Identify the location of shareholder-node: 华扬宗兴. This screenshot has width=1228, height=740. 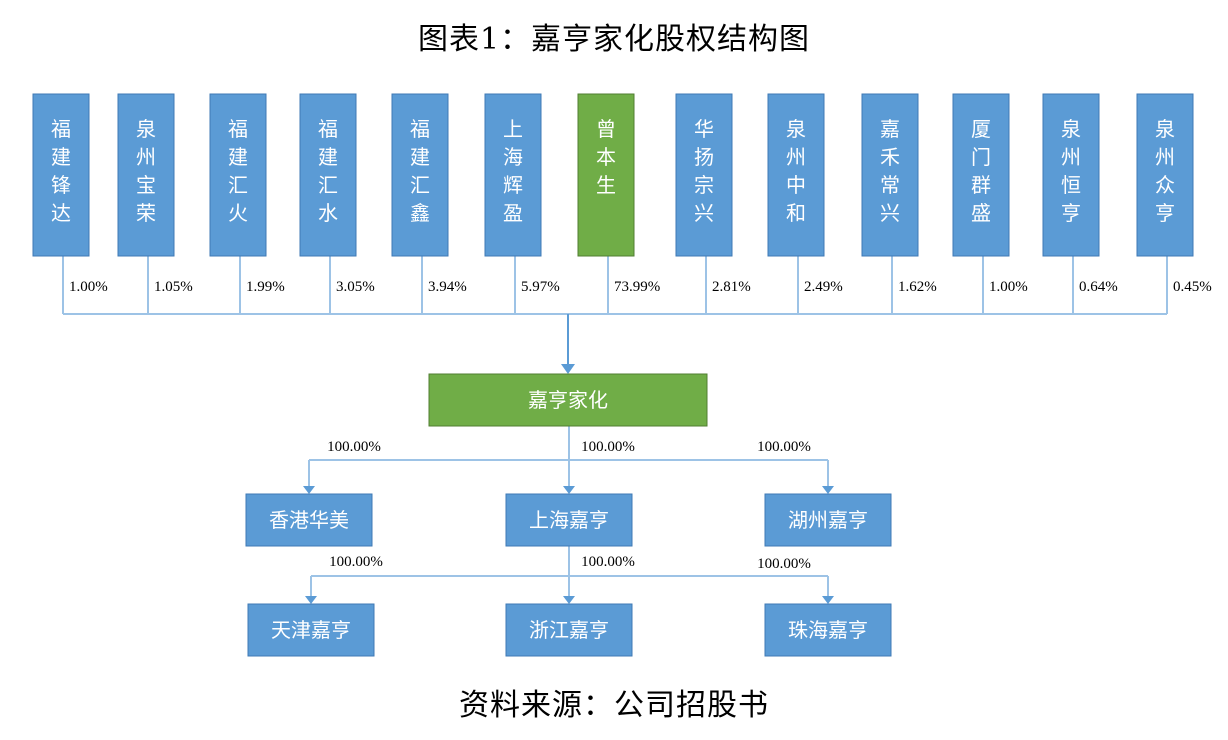
(704, 175).